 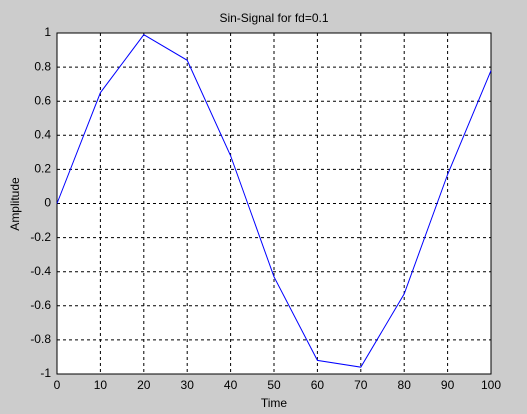 I want to click on y-tick-label: 0.6, so click(x=42, y=100).